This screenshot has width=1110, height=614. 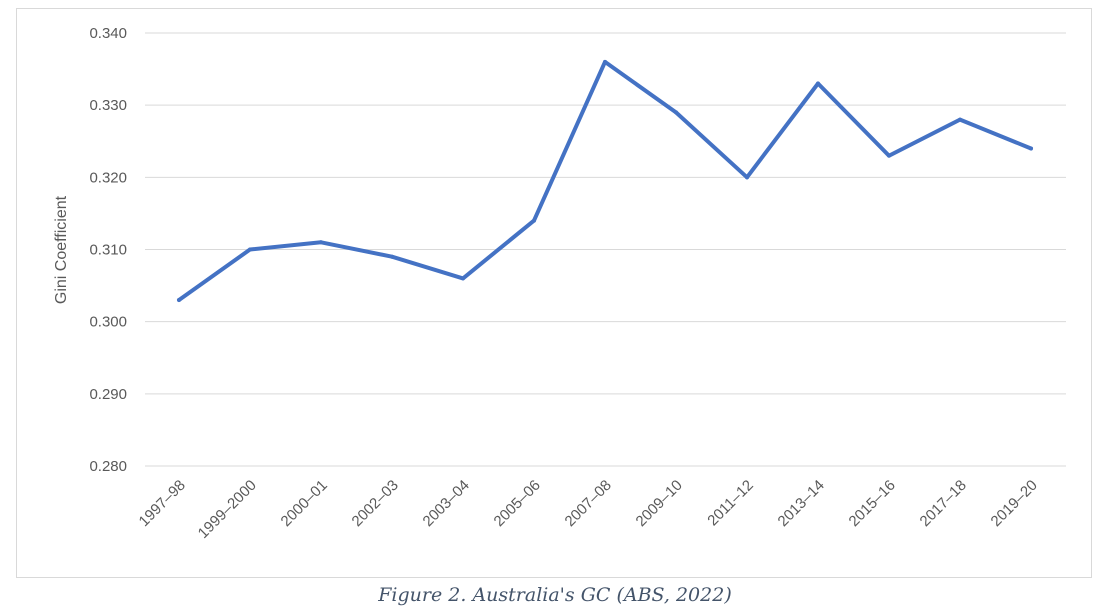 What do you see at coordinates (108, 177) in the screenshot?
I see `y-tick-label: 0.320` at bounding box center [108, 177].